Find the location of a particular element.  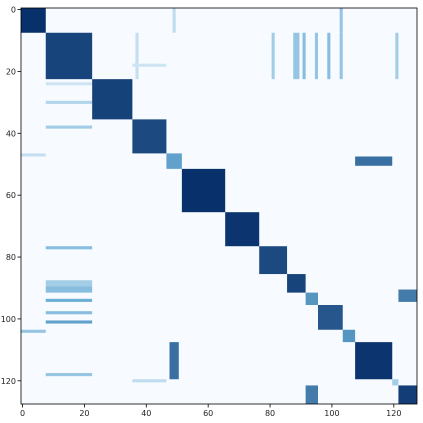

x-tick-label: 60 is located at coordinates (208, 413).